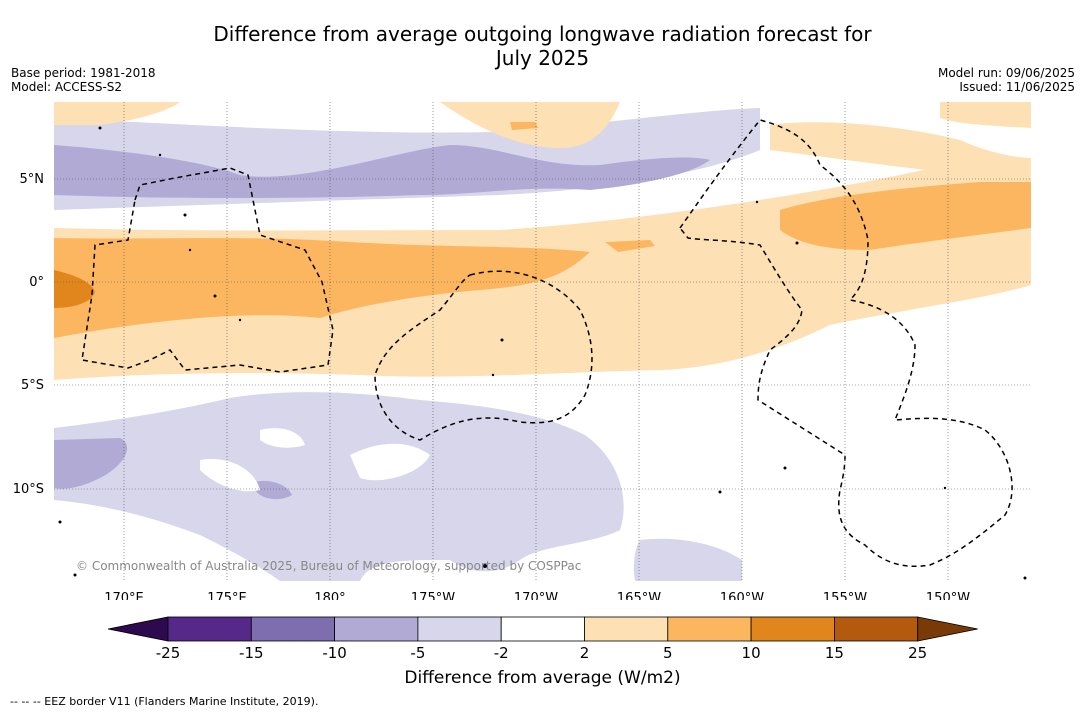 Image resolution: width=1085 pixels, height=713 pixels. Describe the element at coordinates (124, 595) in the screenshot. I see `lon-label-170e: 170°E` at that location.